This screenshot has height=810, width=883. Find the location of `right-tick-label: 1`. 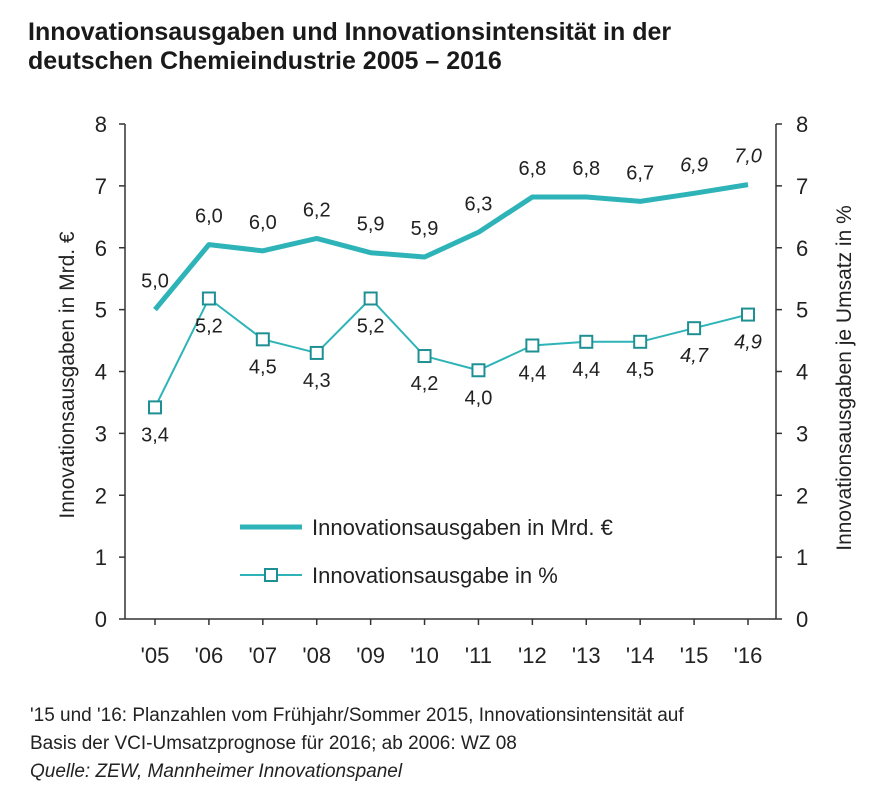

right-tick-label: 1 is located at coordinates (802, 557).